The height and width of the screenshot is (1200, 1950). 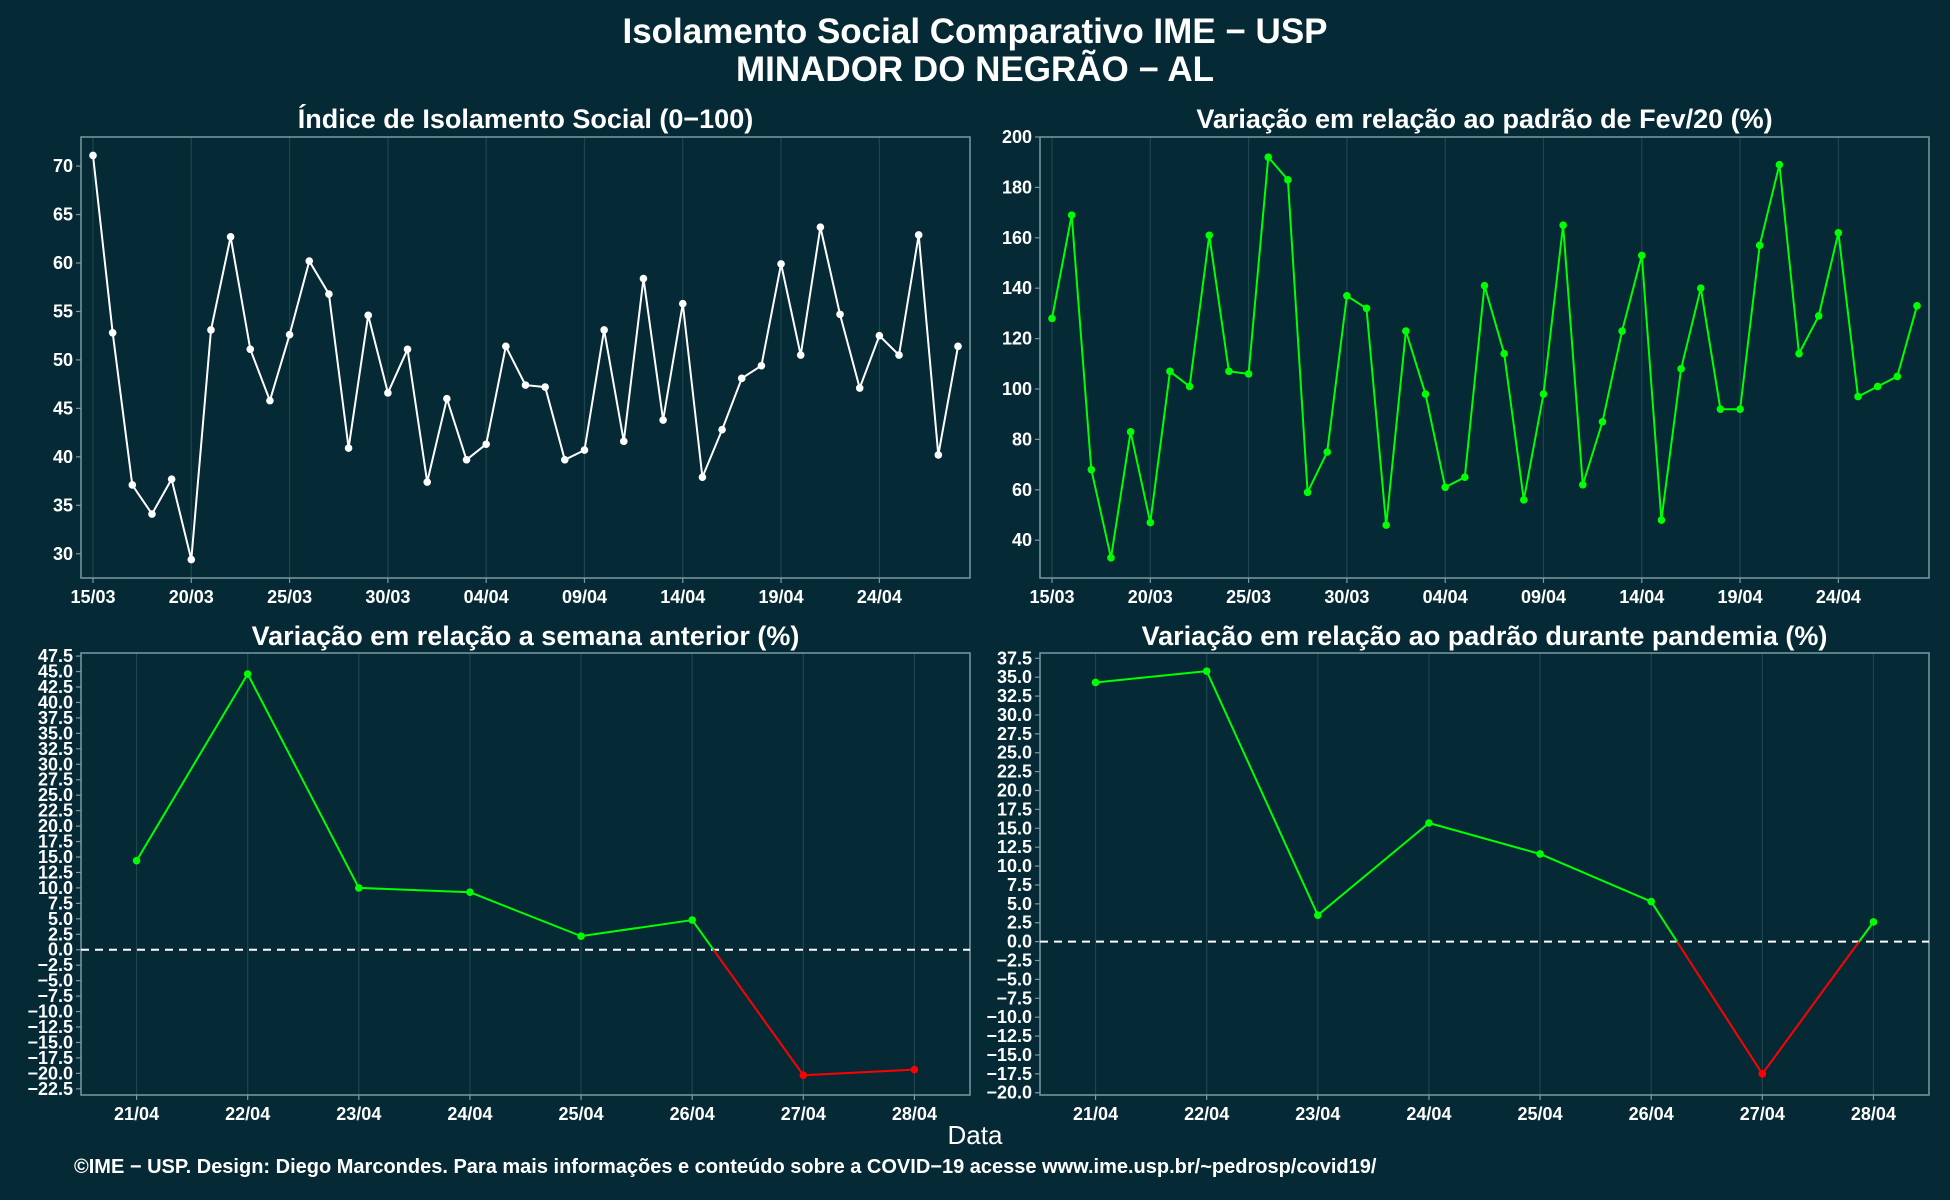 I want to click on y-tick-label: −12.5, so click(x=1009, y=1036).